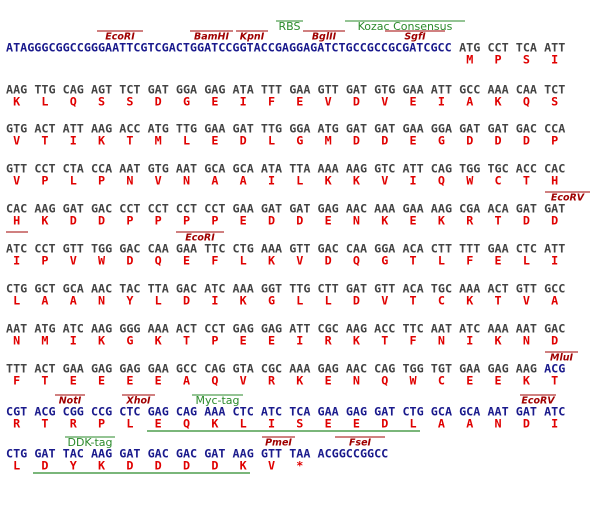  Describe the element at coordinates (271, 169) in the screenshot. I see `codon: ATA` at that location.